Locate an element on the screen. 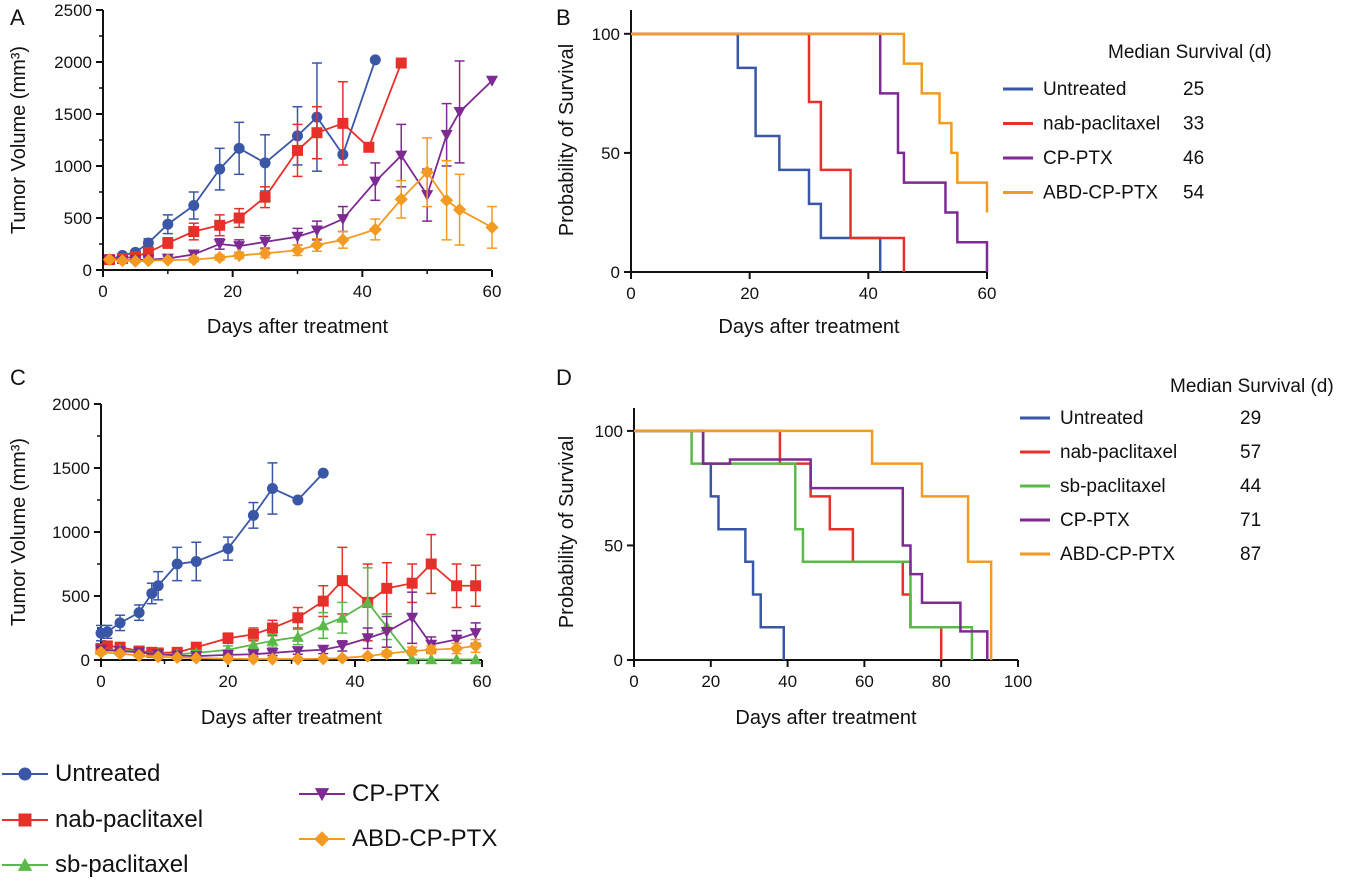 The height and width of the screenshot is (890, 1345). legend-label-cp: CP-PTX is located at coordinates (396, 793).